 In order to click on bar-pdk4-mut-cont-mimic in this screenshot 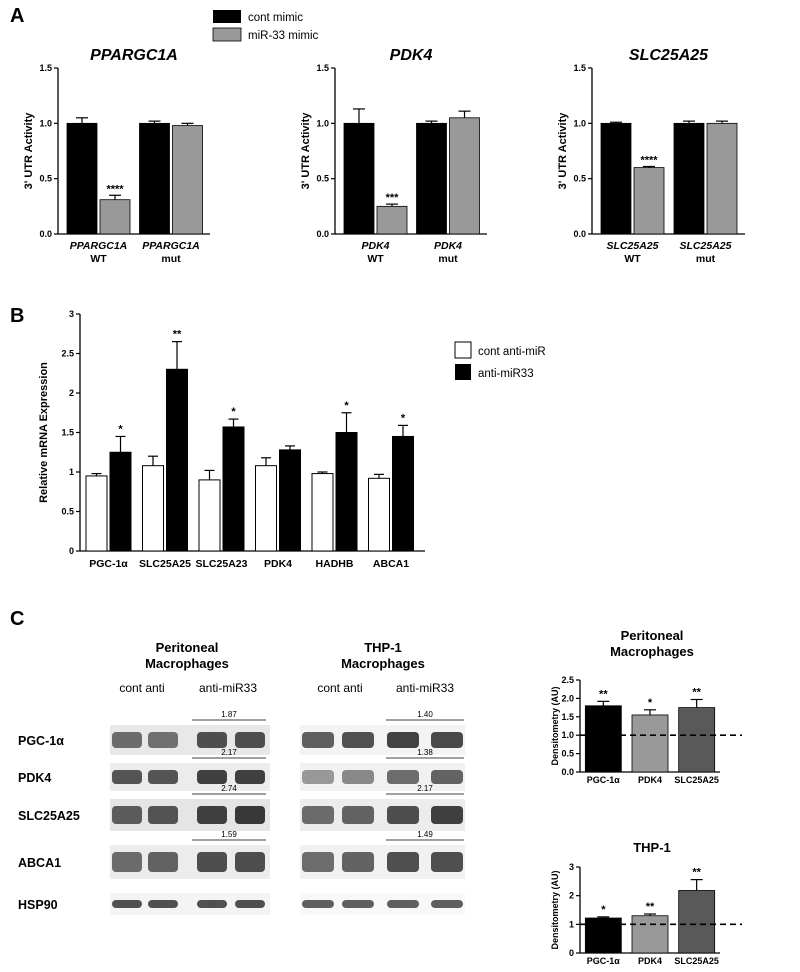, I will do `click(431, 178)`.